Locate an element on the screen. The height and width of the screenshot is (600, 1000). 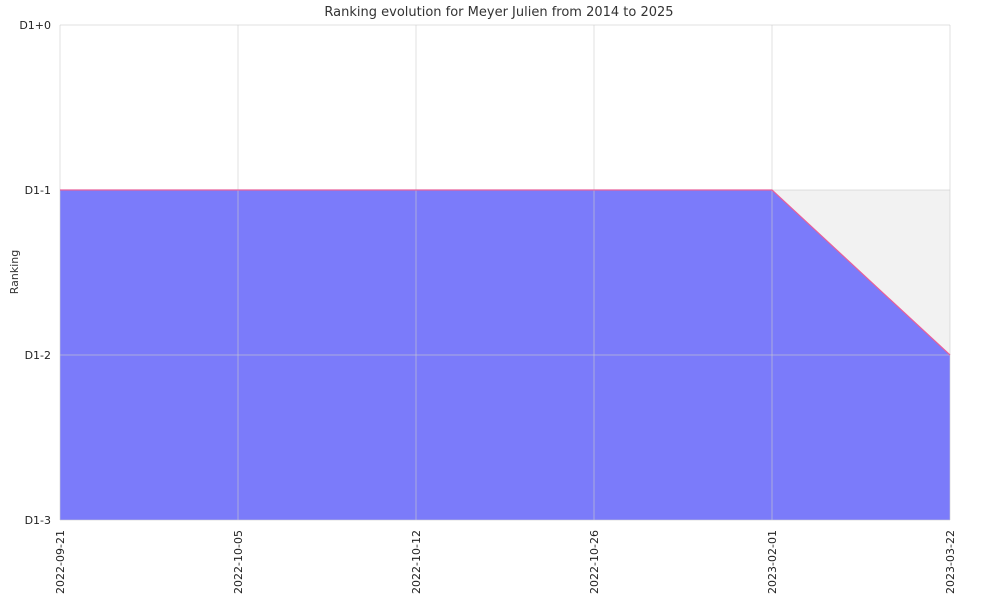
x-tick-label: 2022-10-05 is located at coordinates (238, 562).